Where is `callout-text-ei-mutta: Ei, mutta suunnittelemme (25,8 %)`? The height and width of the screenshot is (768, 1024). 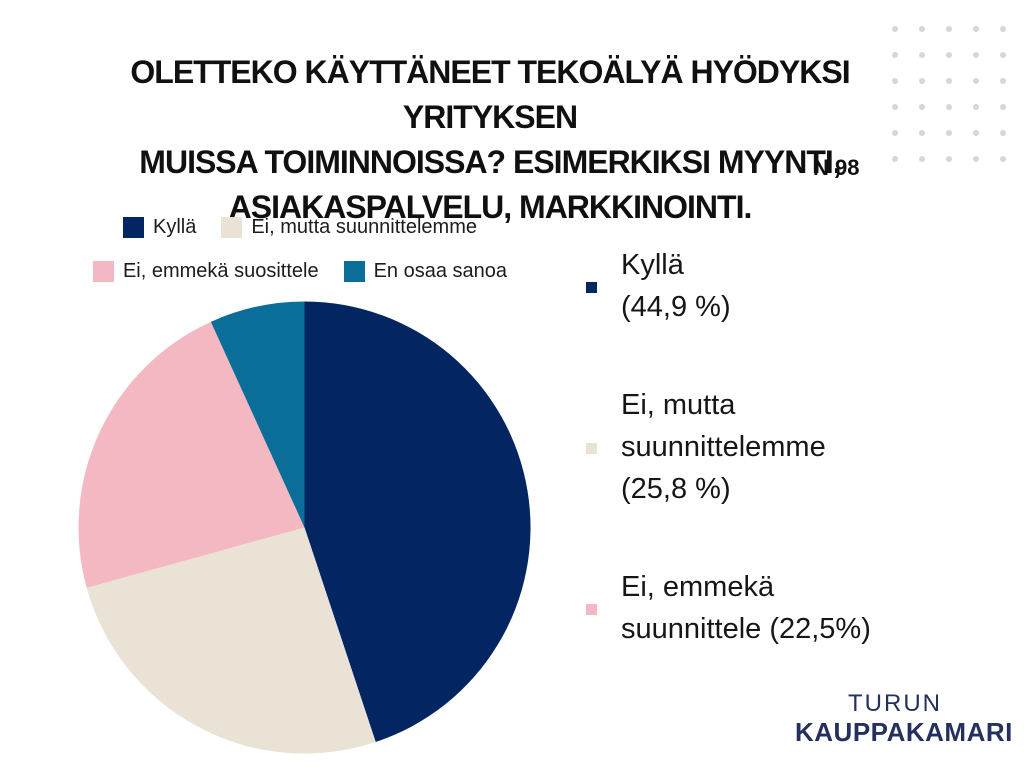 callout-text-ei-mutta: Ei, mutta suunnittelemme (25,8 %) is located at coordinates (723, 447).